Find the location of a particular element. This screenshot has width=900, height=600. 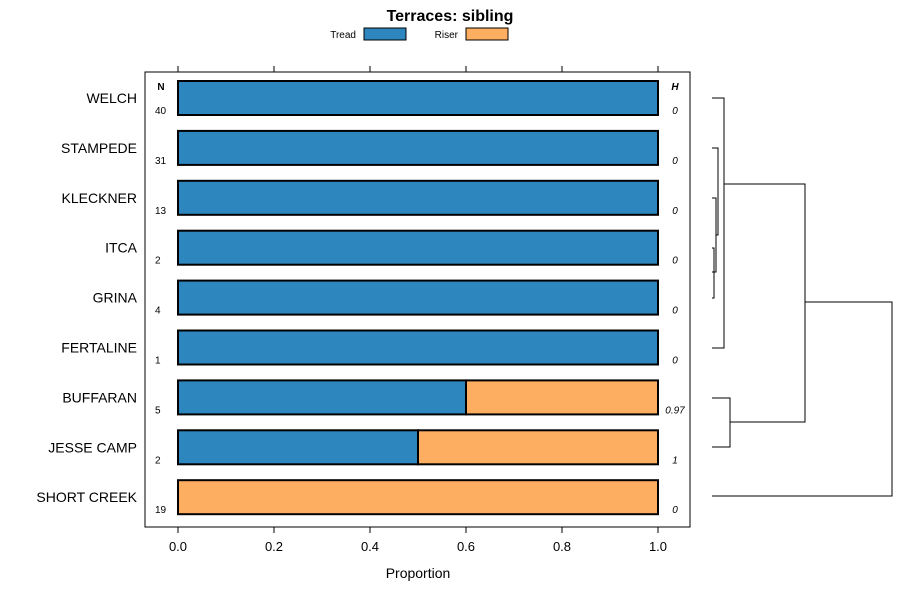

bar-grina-tread is located at coordinates (418, 297).